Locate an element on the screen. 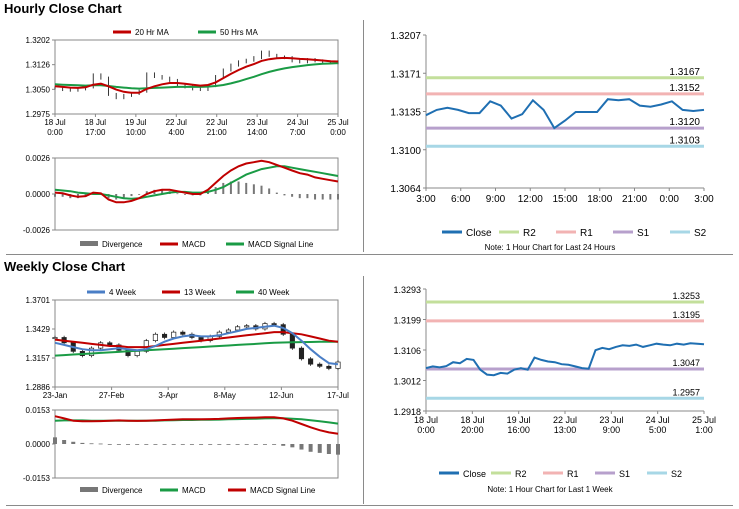 This screenshot has width=739, height=509. x-tick-label: 19 Jul is located at coordinates (136, 122).